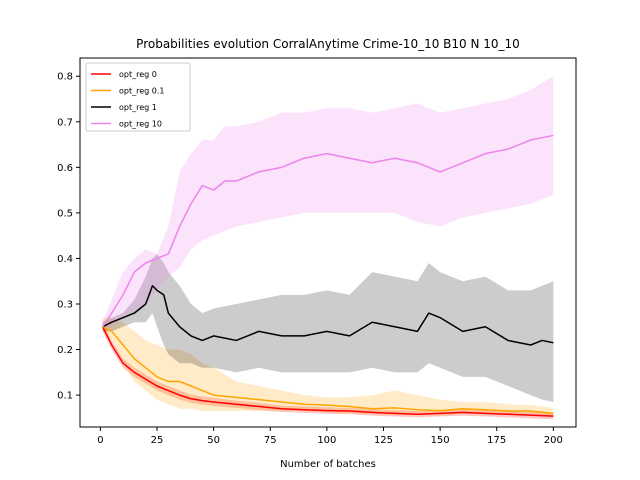 This screenshot has height=480, width=640. What do you see at coordinates (65, 168) in the screenshot?
I see `y-tick-label: 0.6` at bounding box center [65, 168].